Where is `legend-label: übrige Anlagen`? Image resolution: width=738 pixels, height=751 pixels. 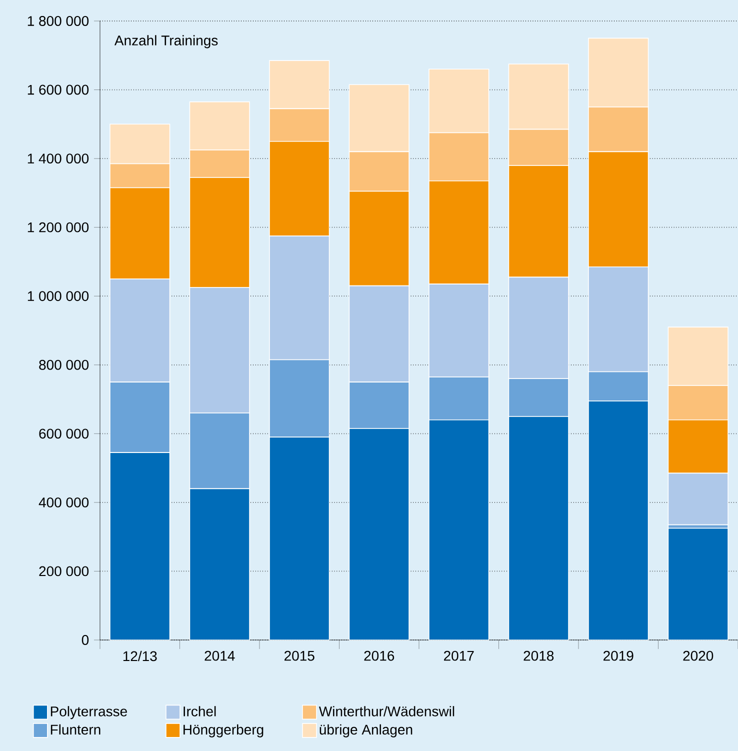 legend-label: übrige Anlagen is located at coordinates (366, 731).